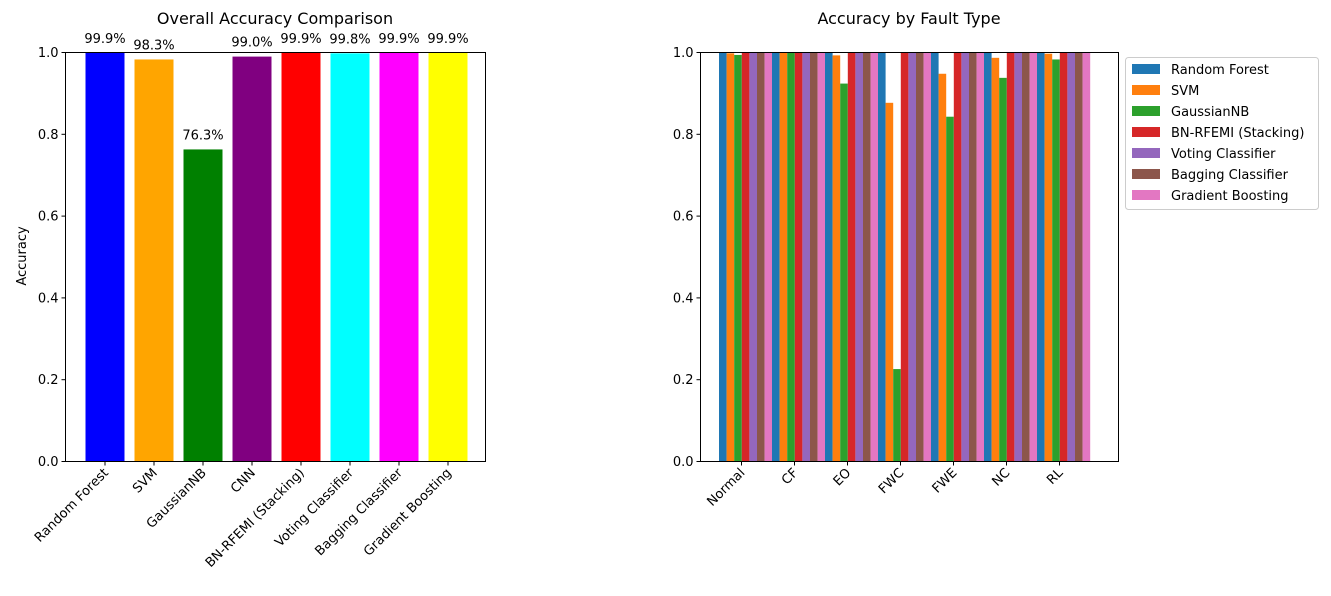  Describe the element at coordinates (790, 477) in the screenshot. I see `fault-type-x-tick-label: CF` at that location.